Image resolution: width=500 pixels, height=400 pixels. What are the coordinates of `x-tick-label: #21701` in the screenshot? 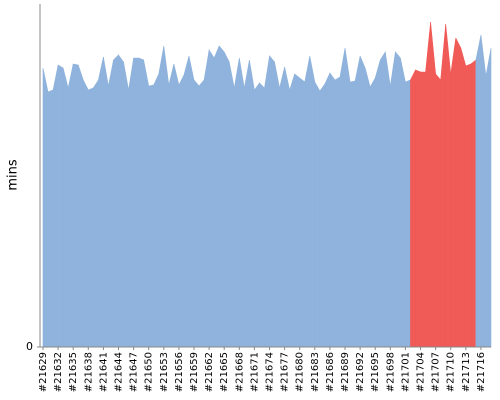 It's located at (405, 372).